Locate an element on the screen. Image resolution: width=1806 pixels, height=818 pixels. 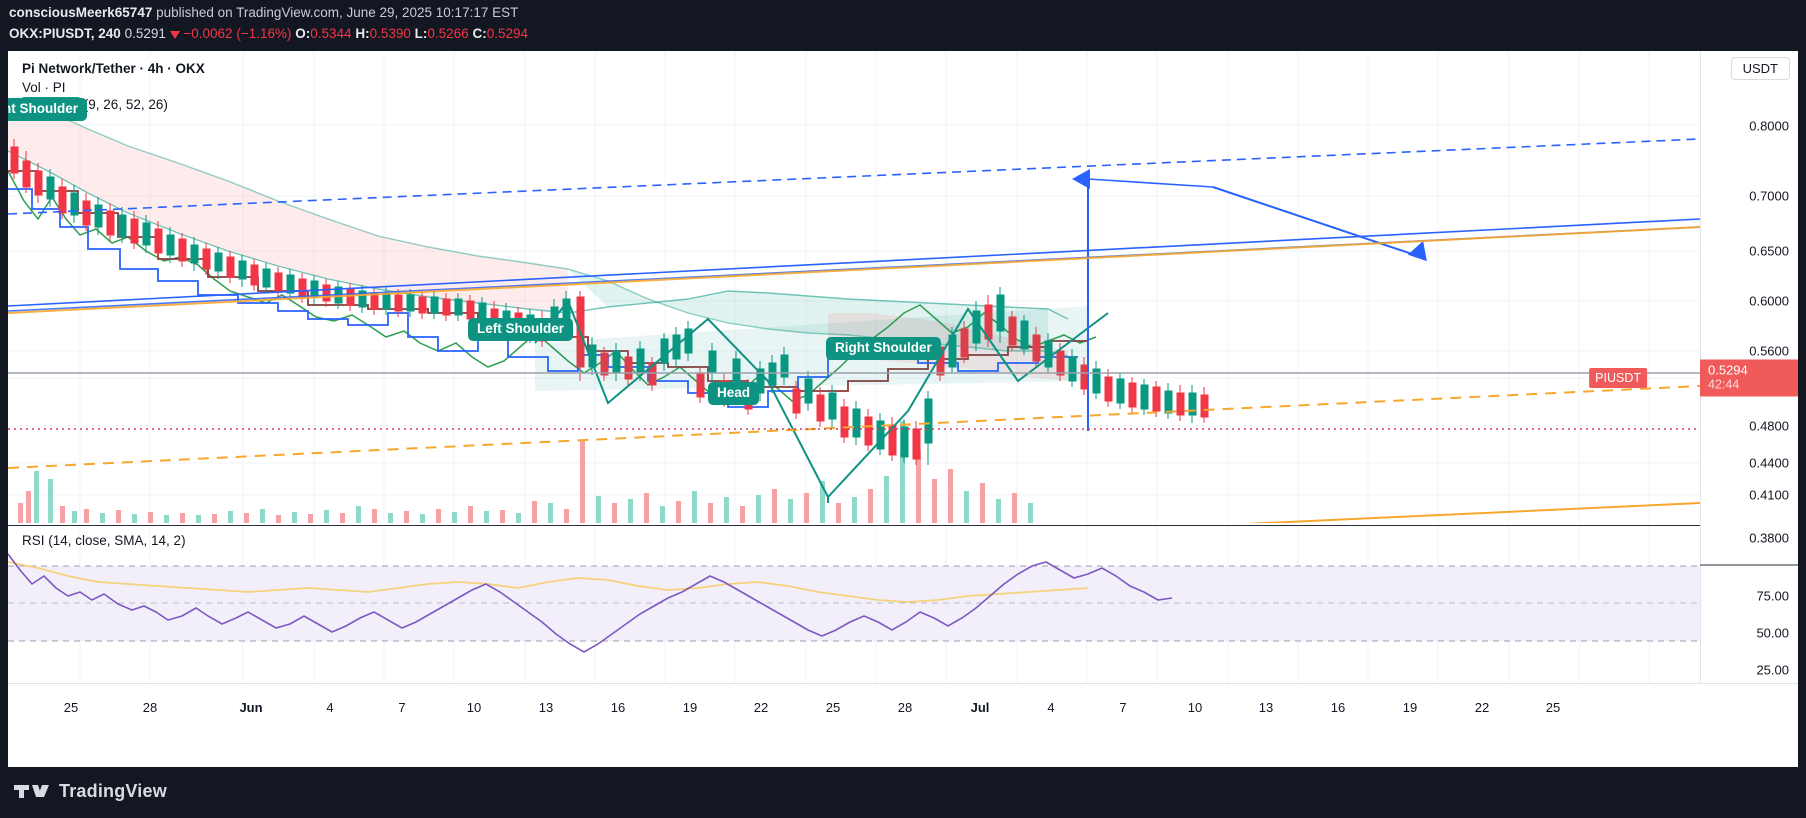
mid-channel-line is located at coordinates (854, 262).